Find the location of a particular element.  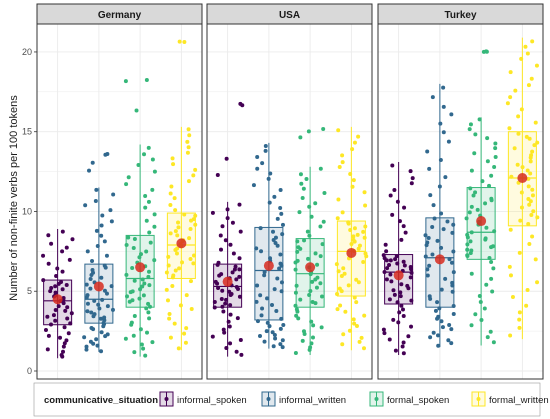

legend-item-formal-spoken: formal_spoken is located at coordinates (409, 399).